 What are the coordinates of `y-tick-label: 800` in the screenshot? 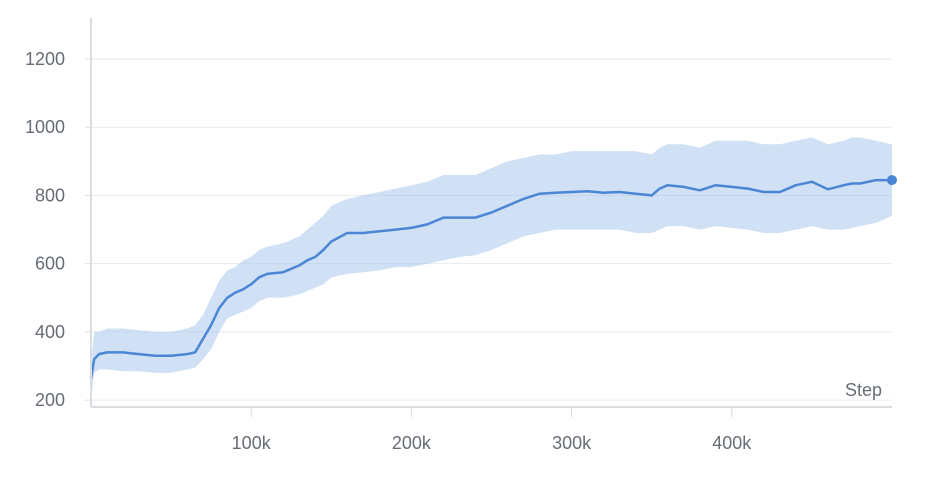 It's located at (50, 195).